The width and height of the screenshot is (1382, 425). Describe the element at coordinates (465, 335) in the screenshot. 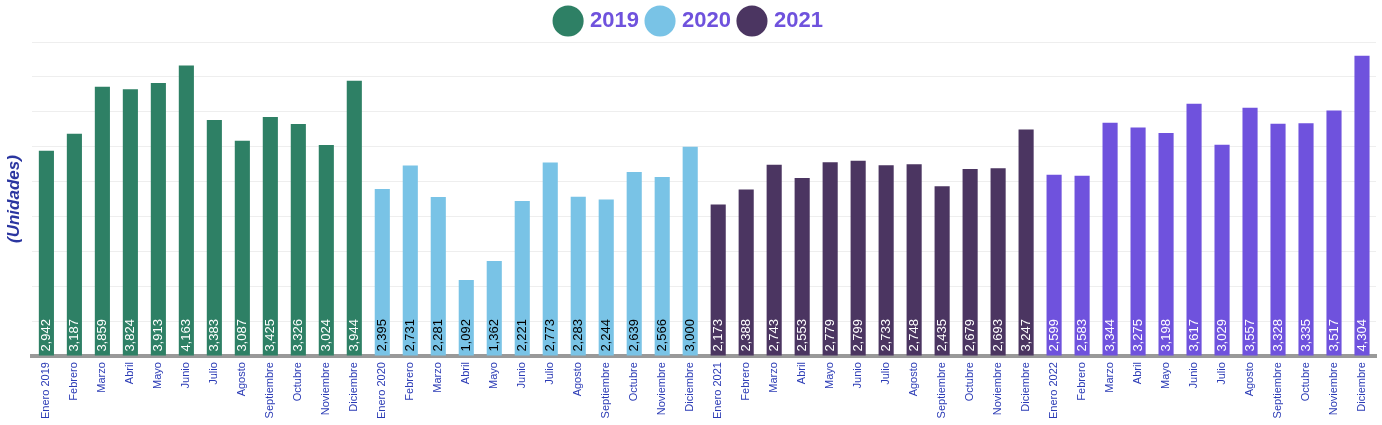

I see `data-label: 1,092` at that location.